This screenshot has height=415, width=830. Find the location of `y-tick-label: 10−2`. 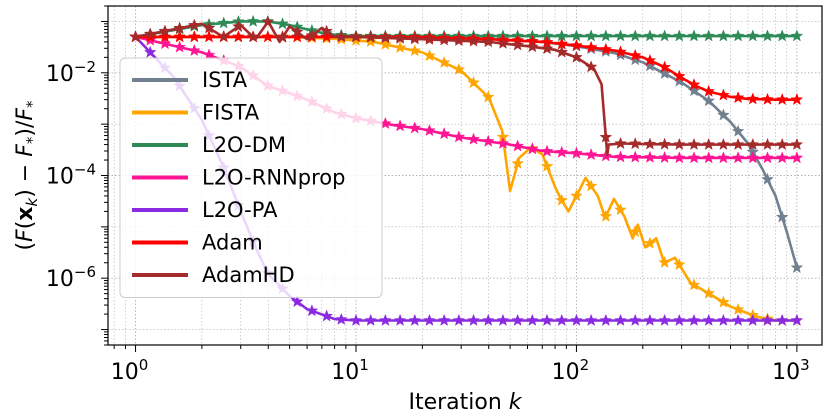

y-tick-label: 10−2 is located at coordinates (71, 72).